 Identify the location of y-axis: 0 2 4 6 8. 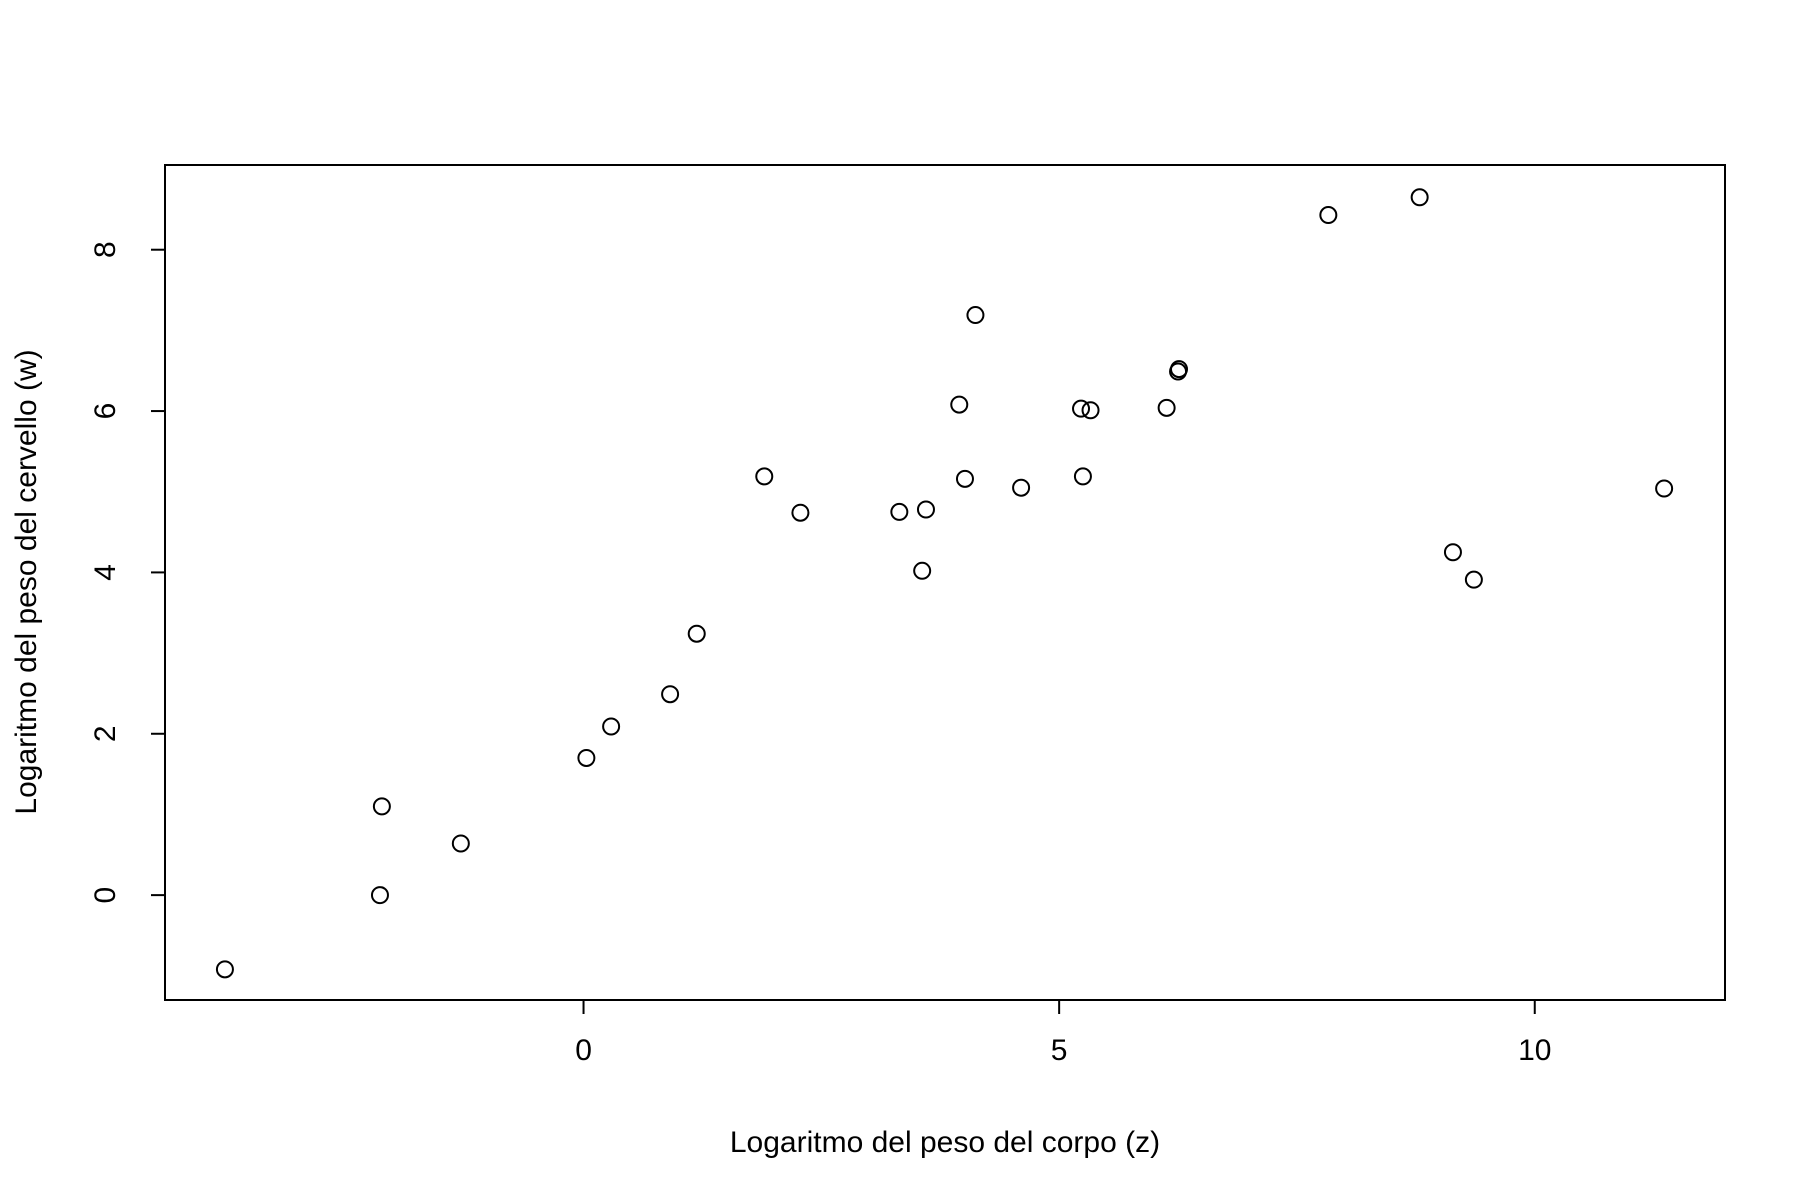
(127, 572).